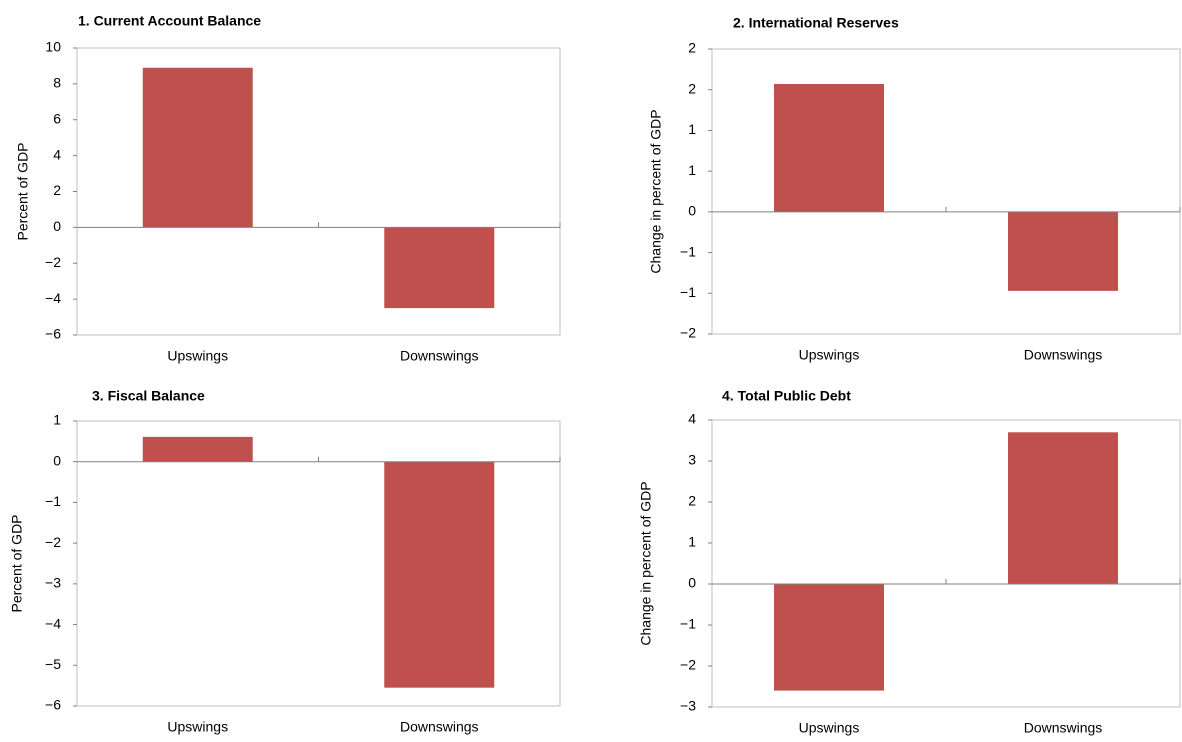  What do you see at coordinates (53, 47) in the screenshot?
I see `y-tick-label: 10` at bounding box center [53, 47].